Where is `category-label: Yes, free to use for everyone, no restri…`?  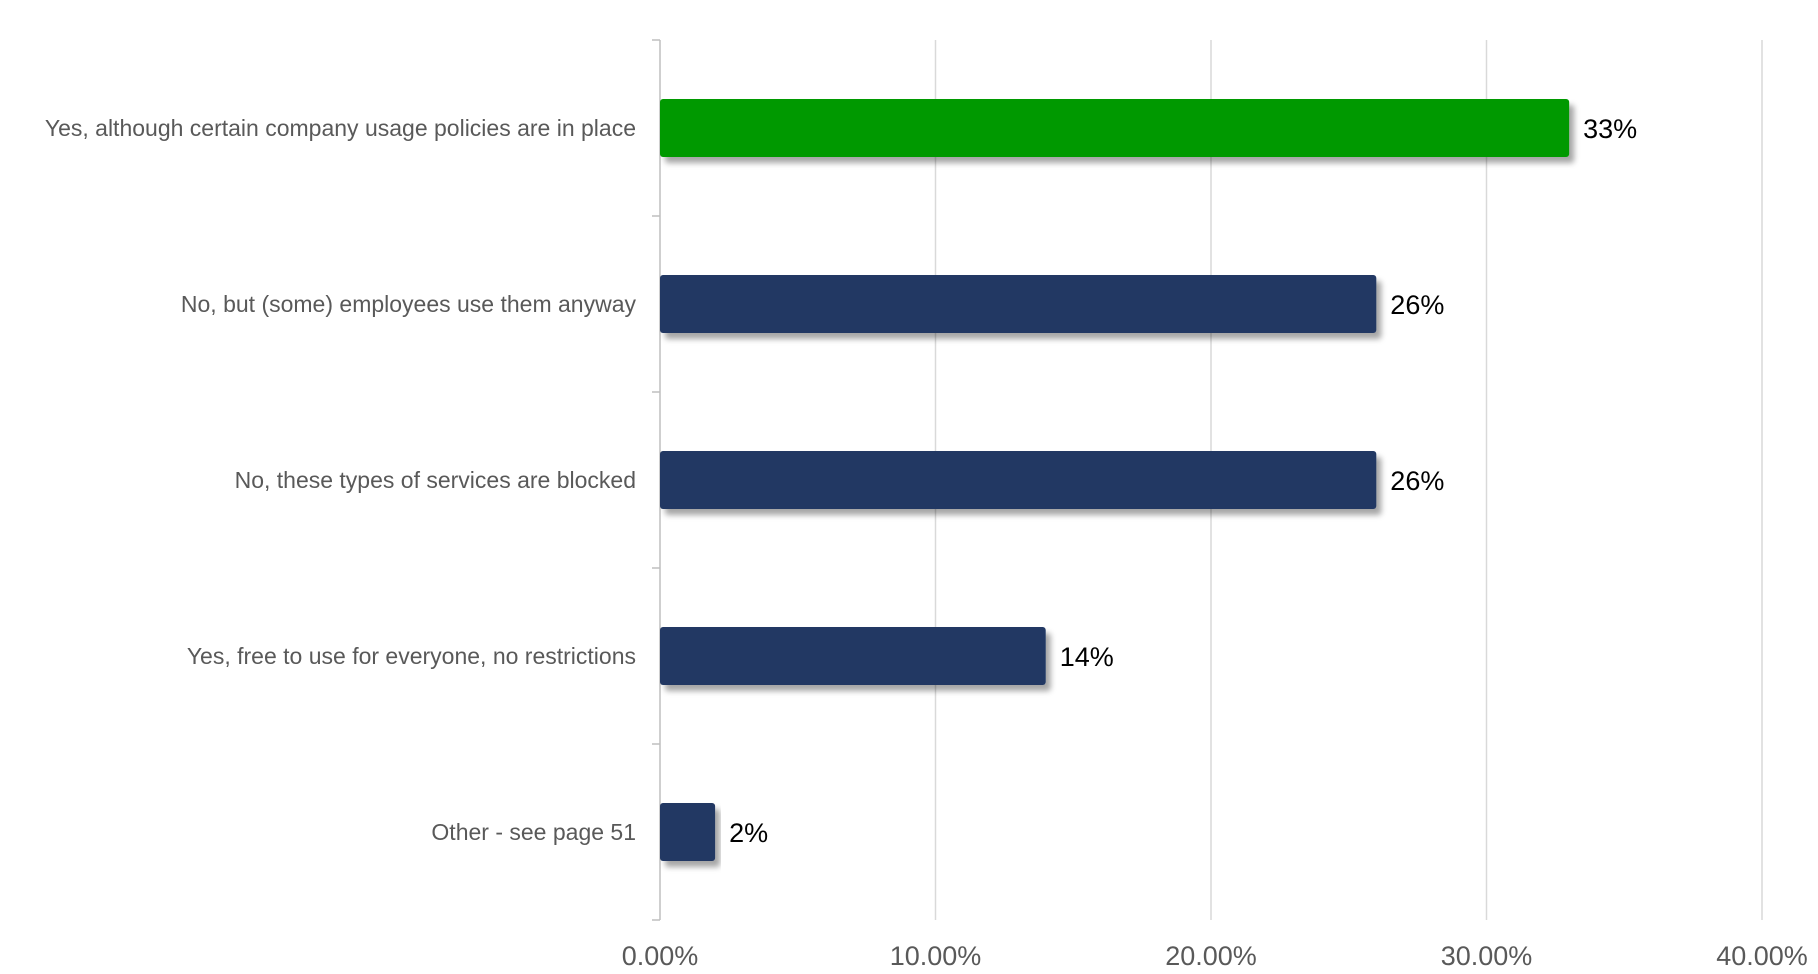
category-label: Yes, free to use for everyone, no restri… is located at coordinates (411, 656).